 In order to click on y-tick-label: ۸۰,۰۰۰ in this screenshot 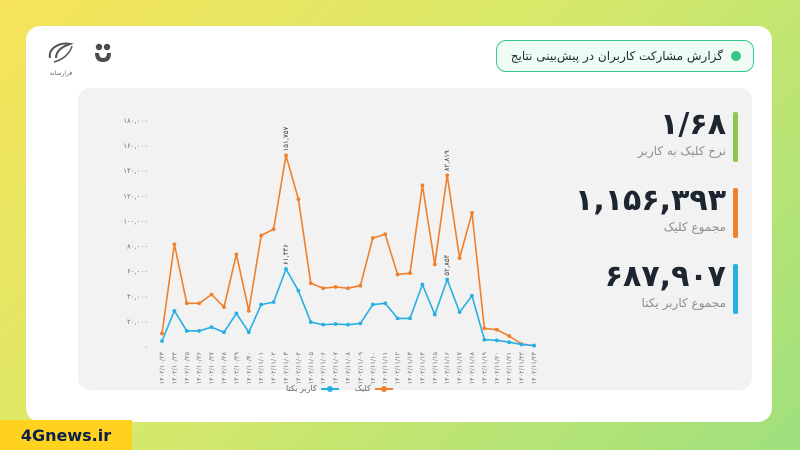, I will do `click(137, 247)`.